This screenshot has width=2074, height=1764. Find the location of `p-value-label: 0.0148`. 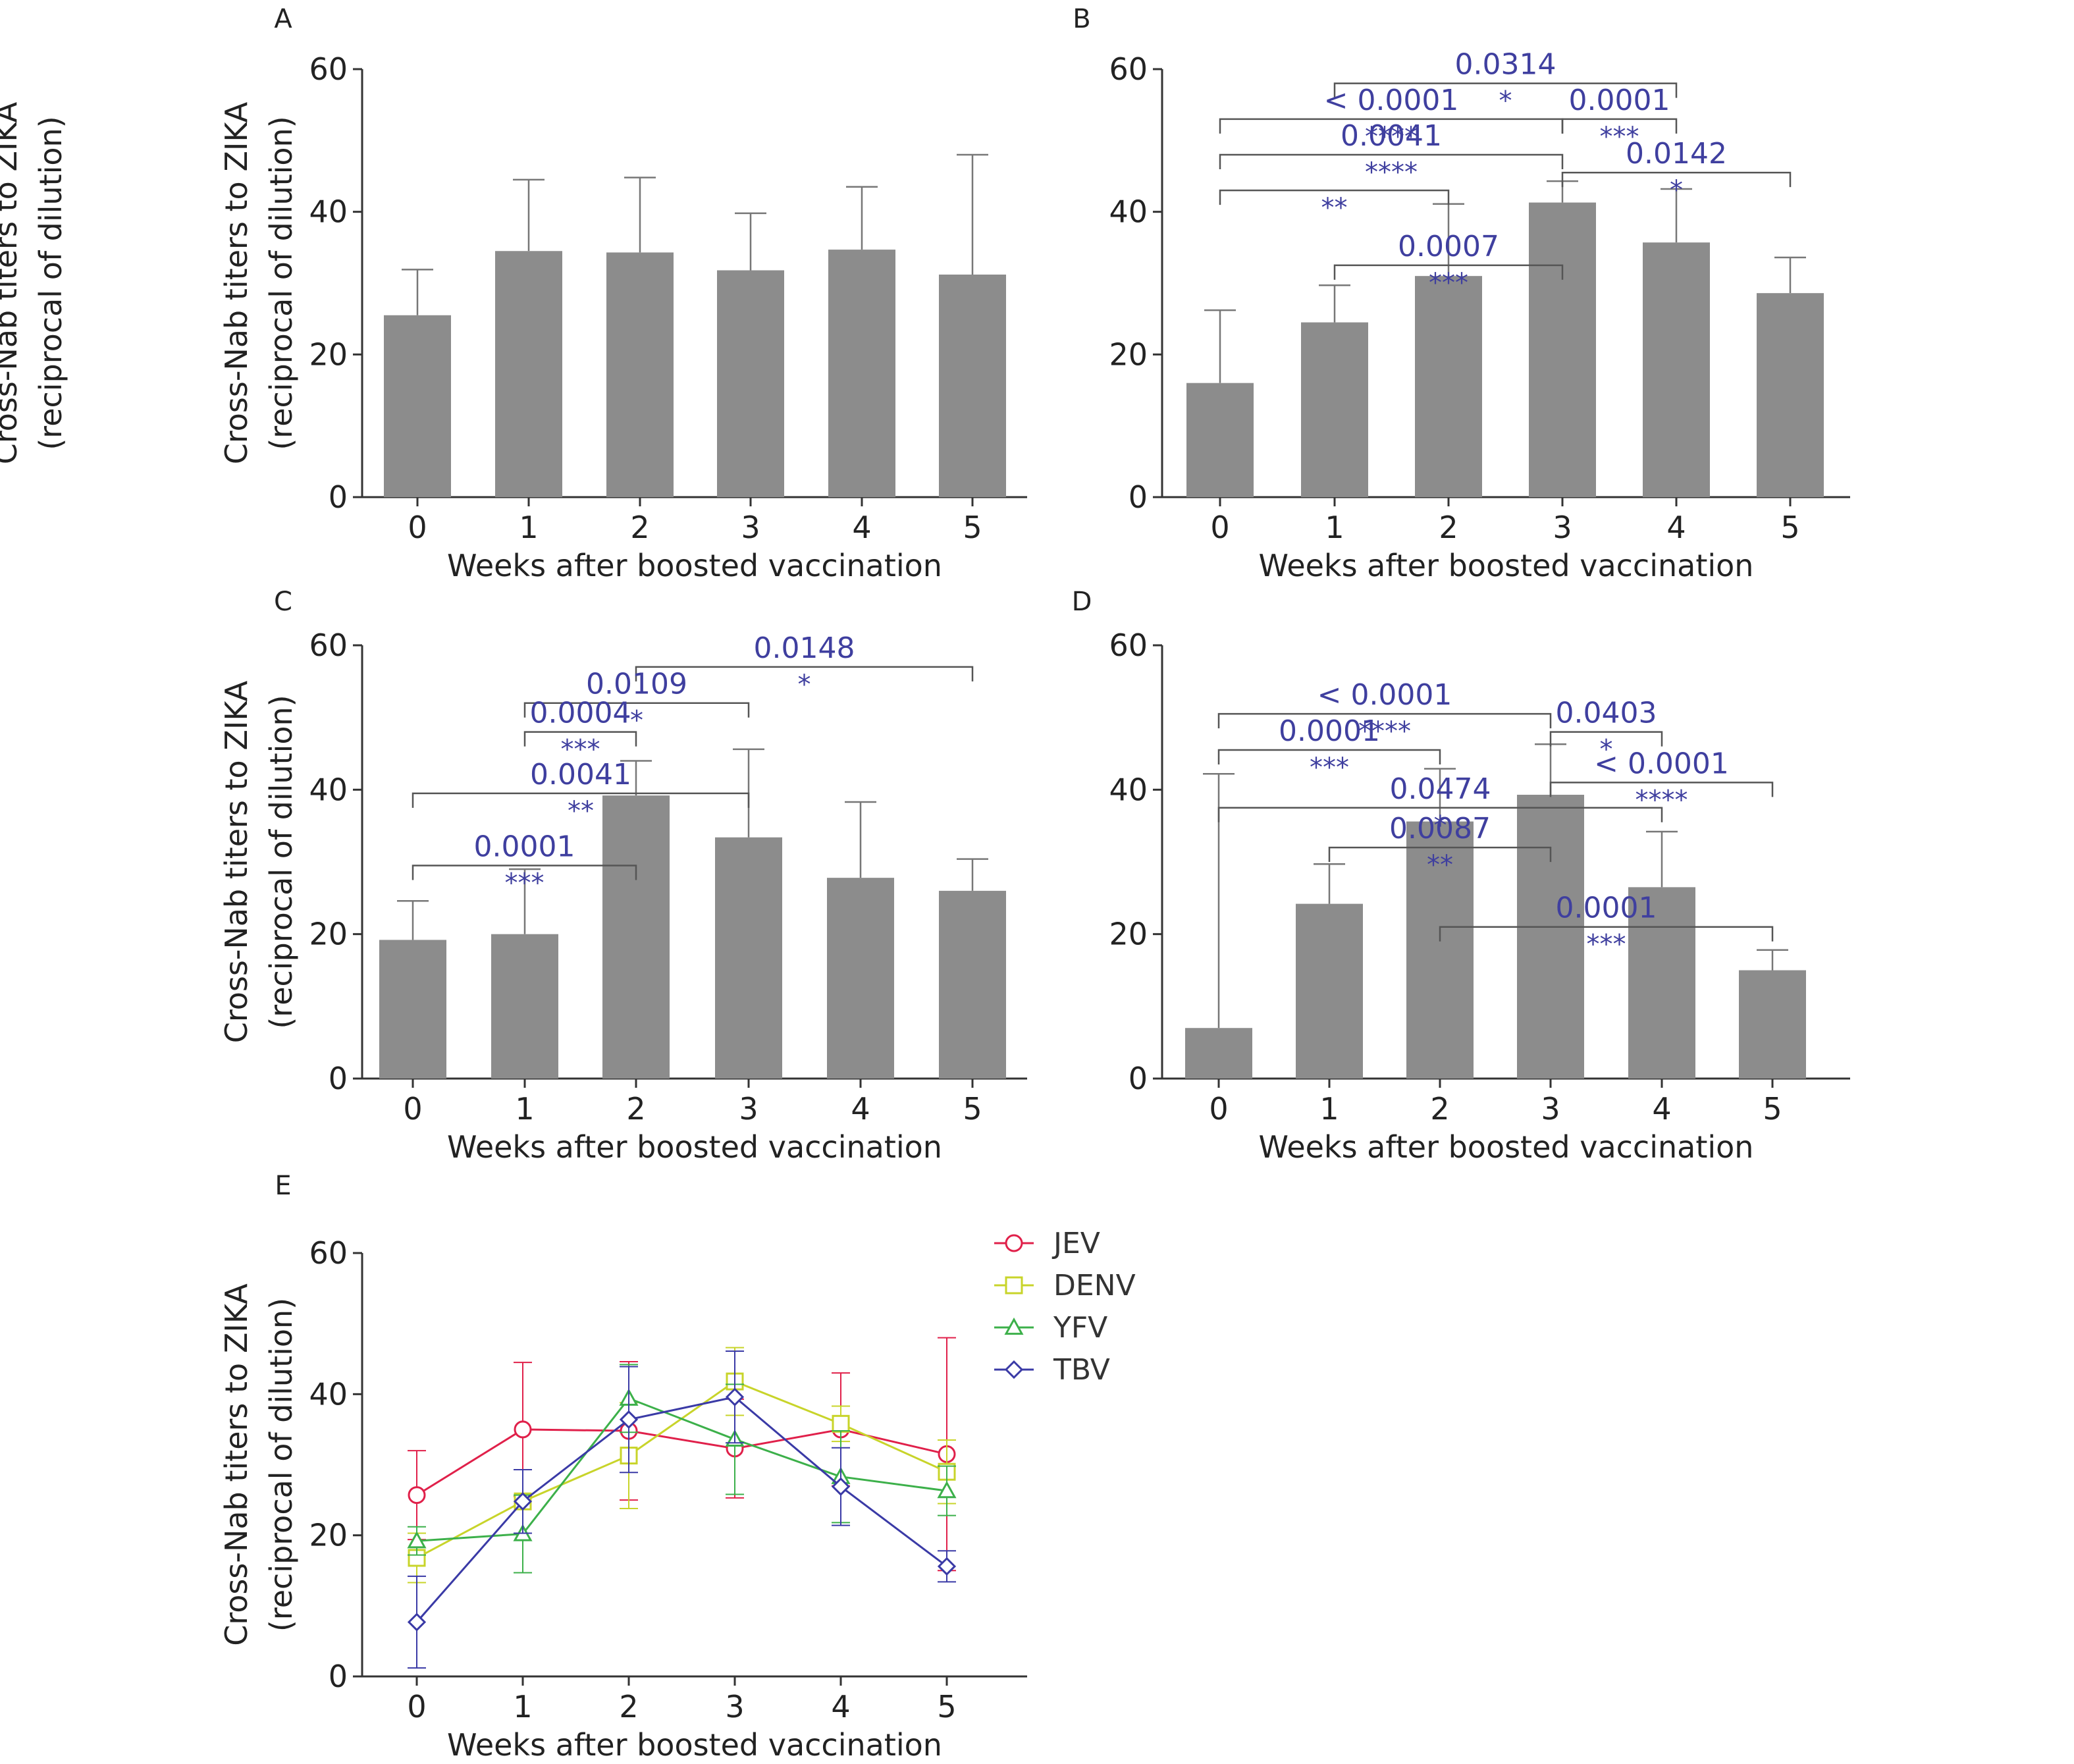

p-value-label: 0.0148 is located at coordinates (804, 648).